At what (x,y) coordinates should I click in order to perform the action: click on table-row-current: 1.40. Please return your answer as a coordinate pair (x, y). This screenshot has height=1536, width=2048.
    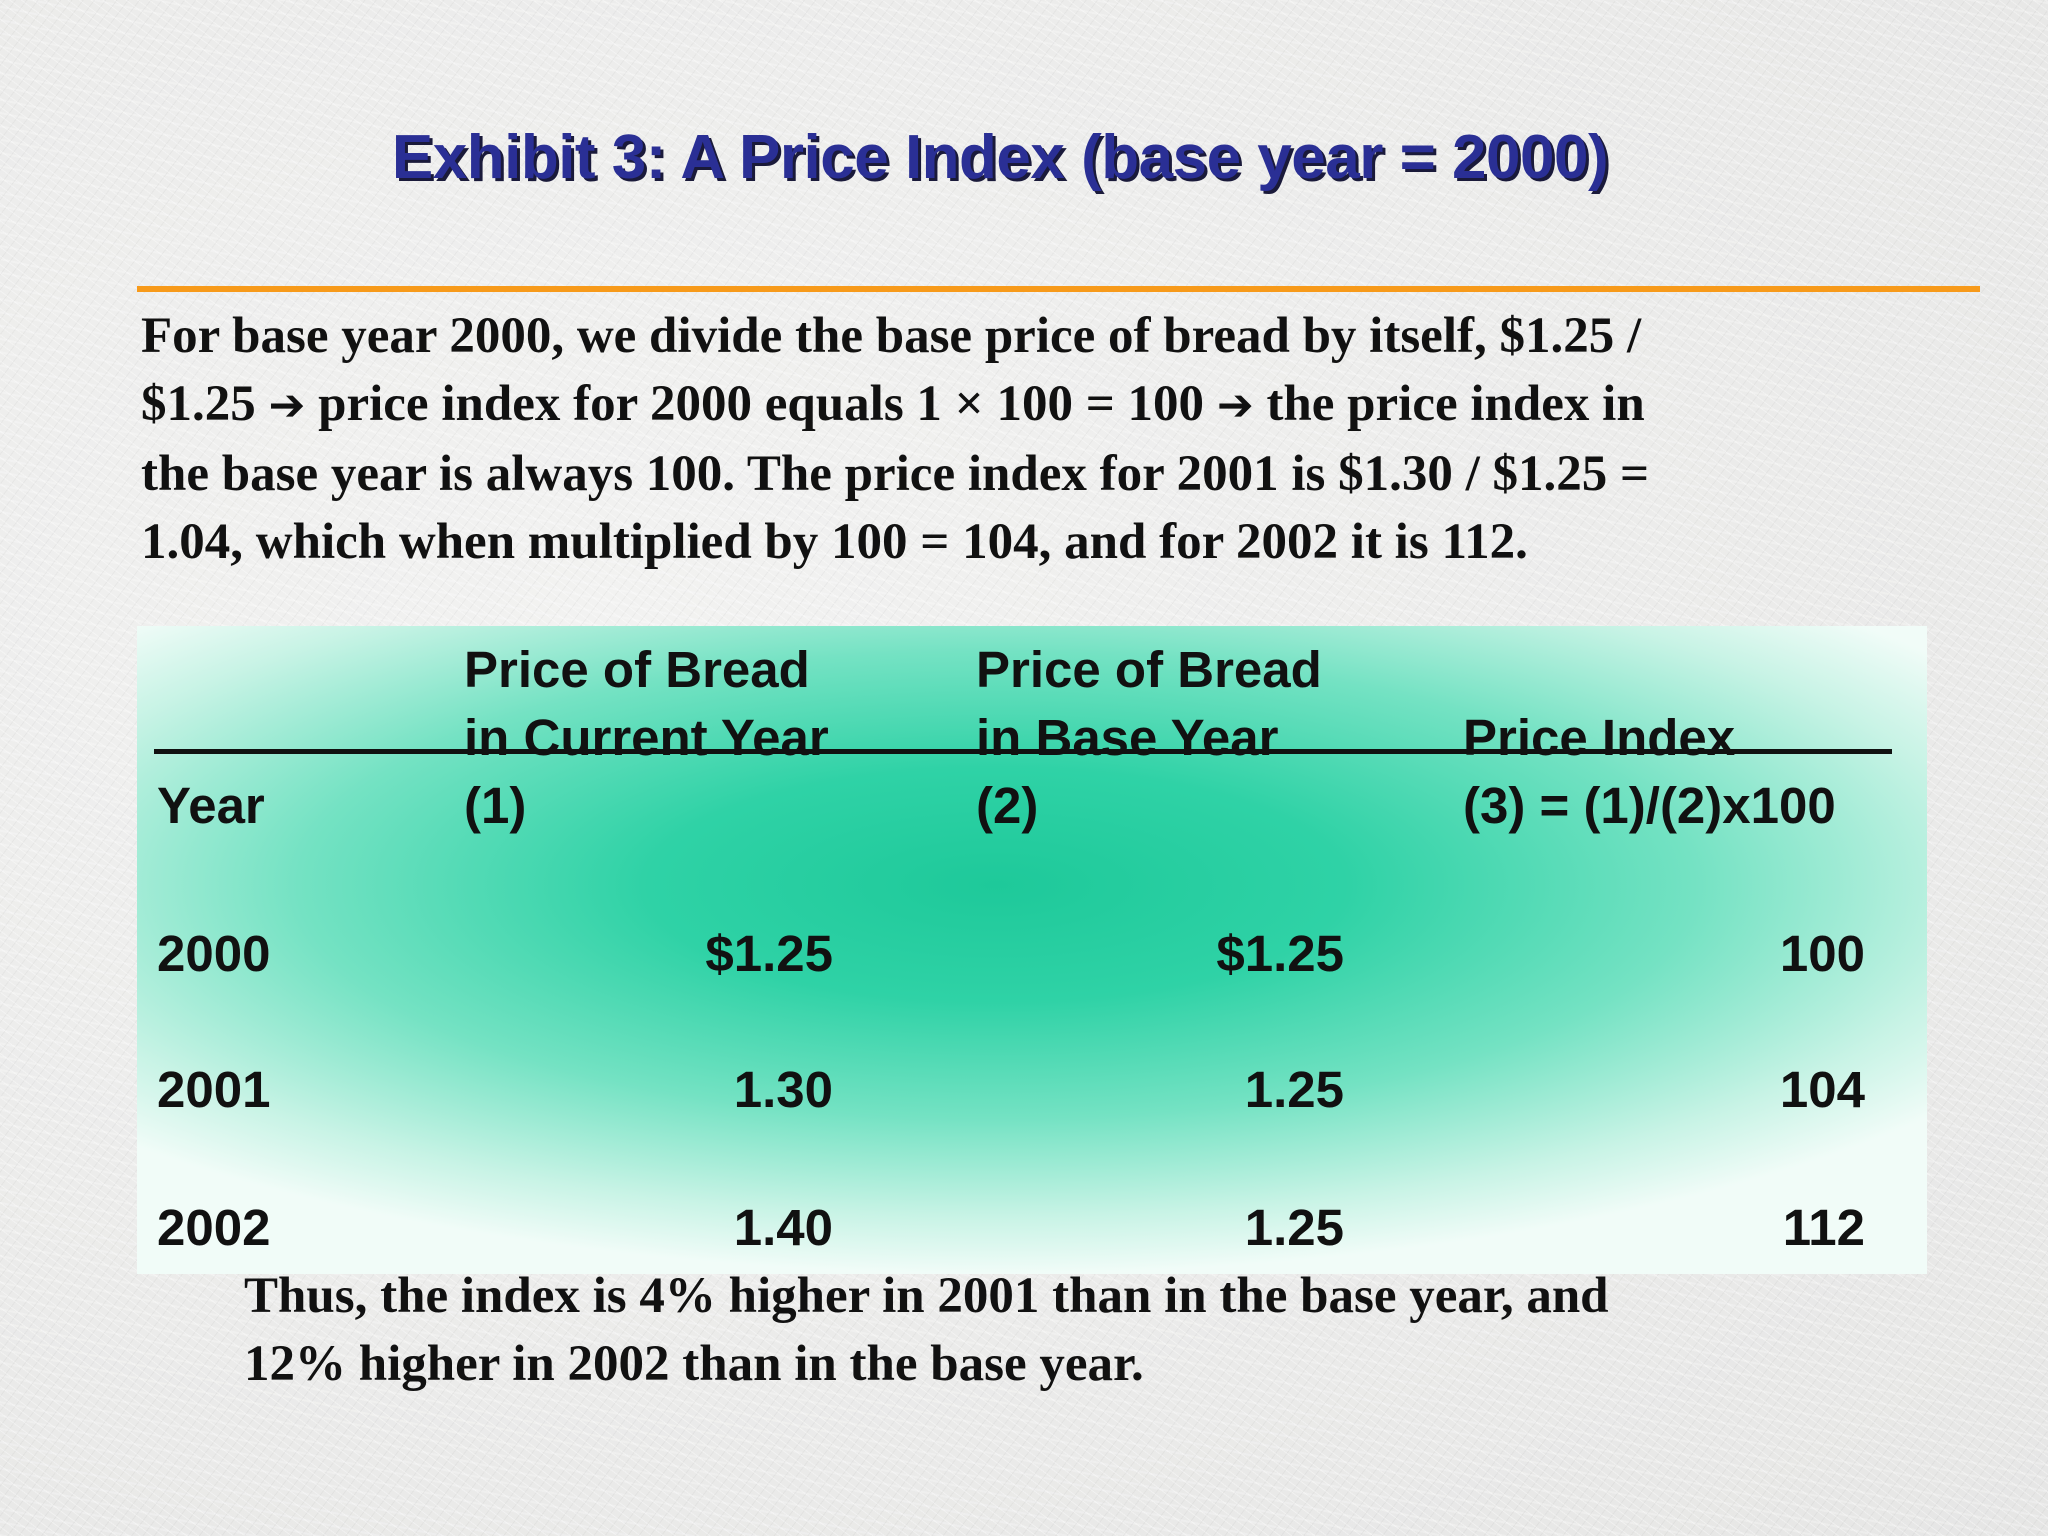
    Looking at the image, I should click on (783, 1227).